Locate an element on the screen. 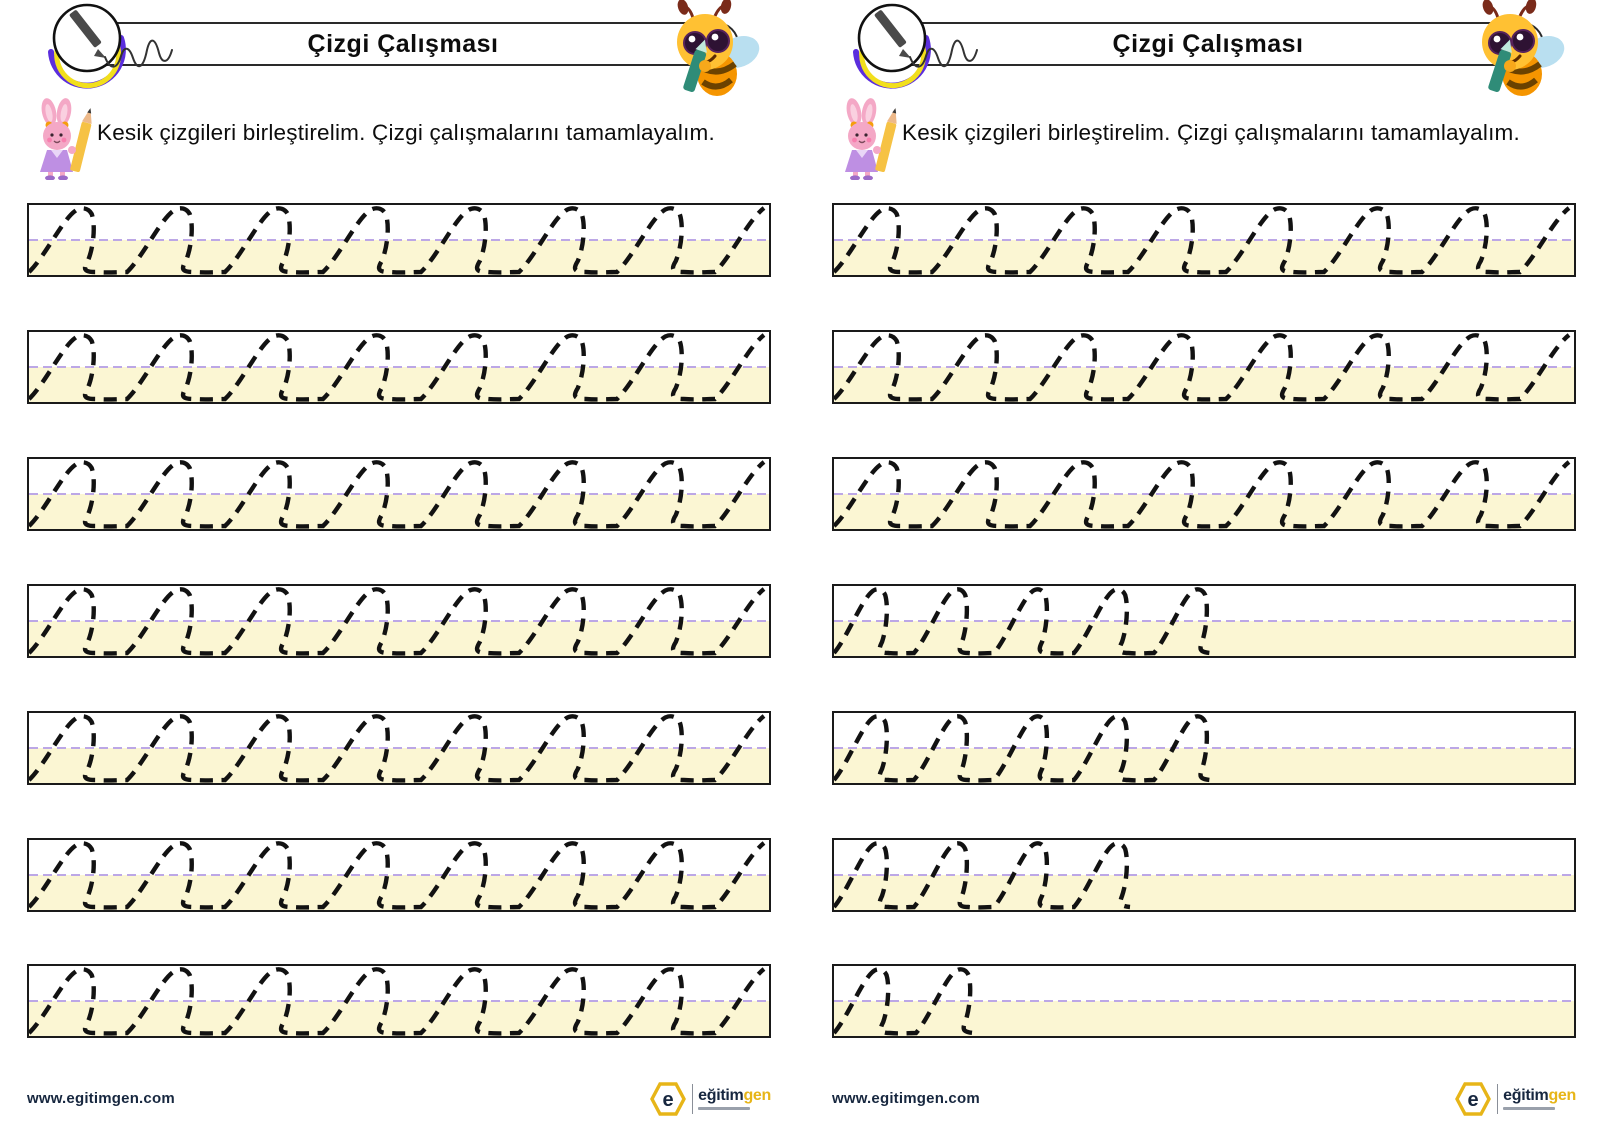 This screenshot has width=1600, height=1131. bee-hand is located at coordinates (1510, 66).